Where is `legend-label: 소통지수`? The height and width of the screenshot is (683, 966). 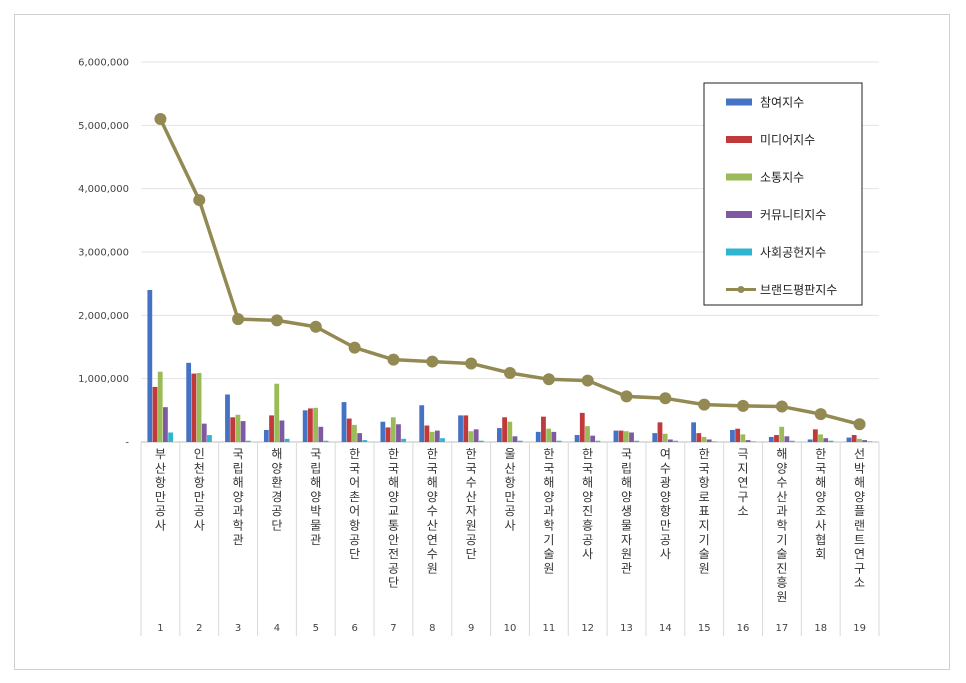 legend-label: 소통지수 is located at coordinates (782, 178).